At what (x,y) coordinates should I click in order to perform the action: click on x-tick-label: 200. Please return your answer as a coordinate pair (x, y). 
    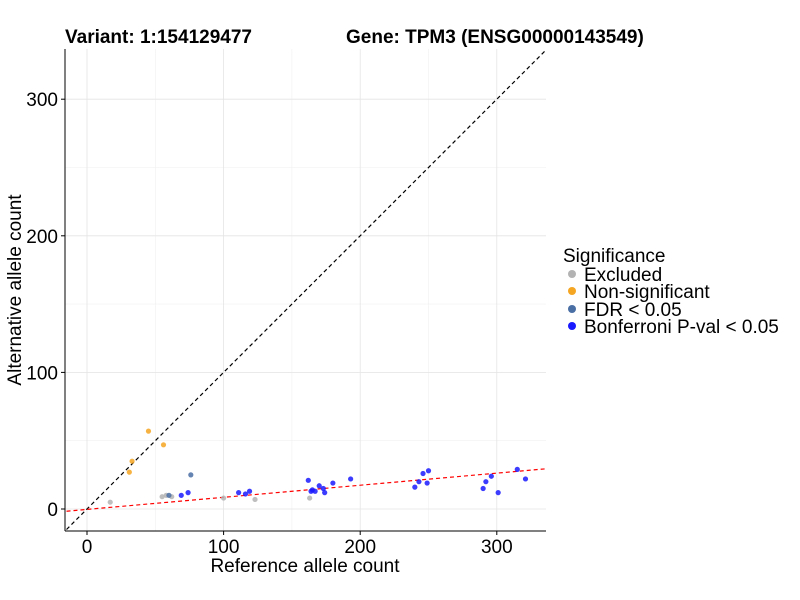
    Looking at the image, I should click on (360, 547).